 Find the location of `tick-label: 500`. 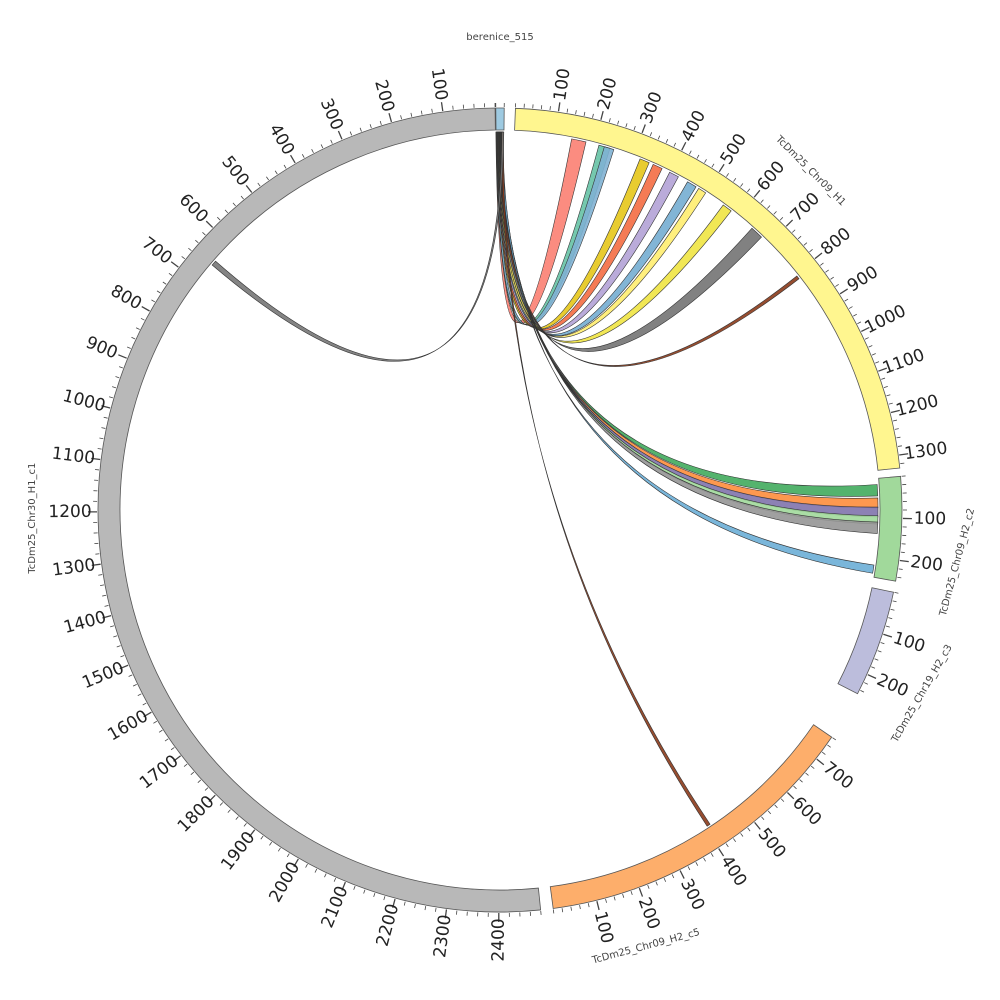

tick-label: 500 is located at coordinates (235, 171).